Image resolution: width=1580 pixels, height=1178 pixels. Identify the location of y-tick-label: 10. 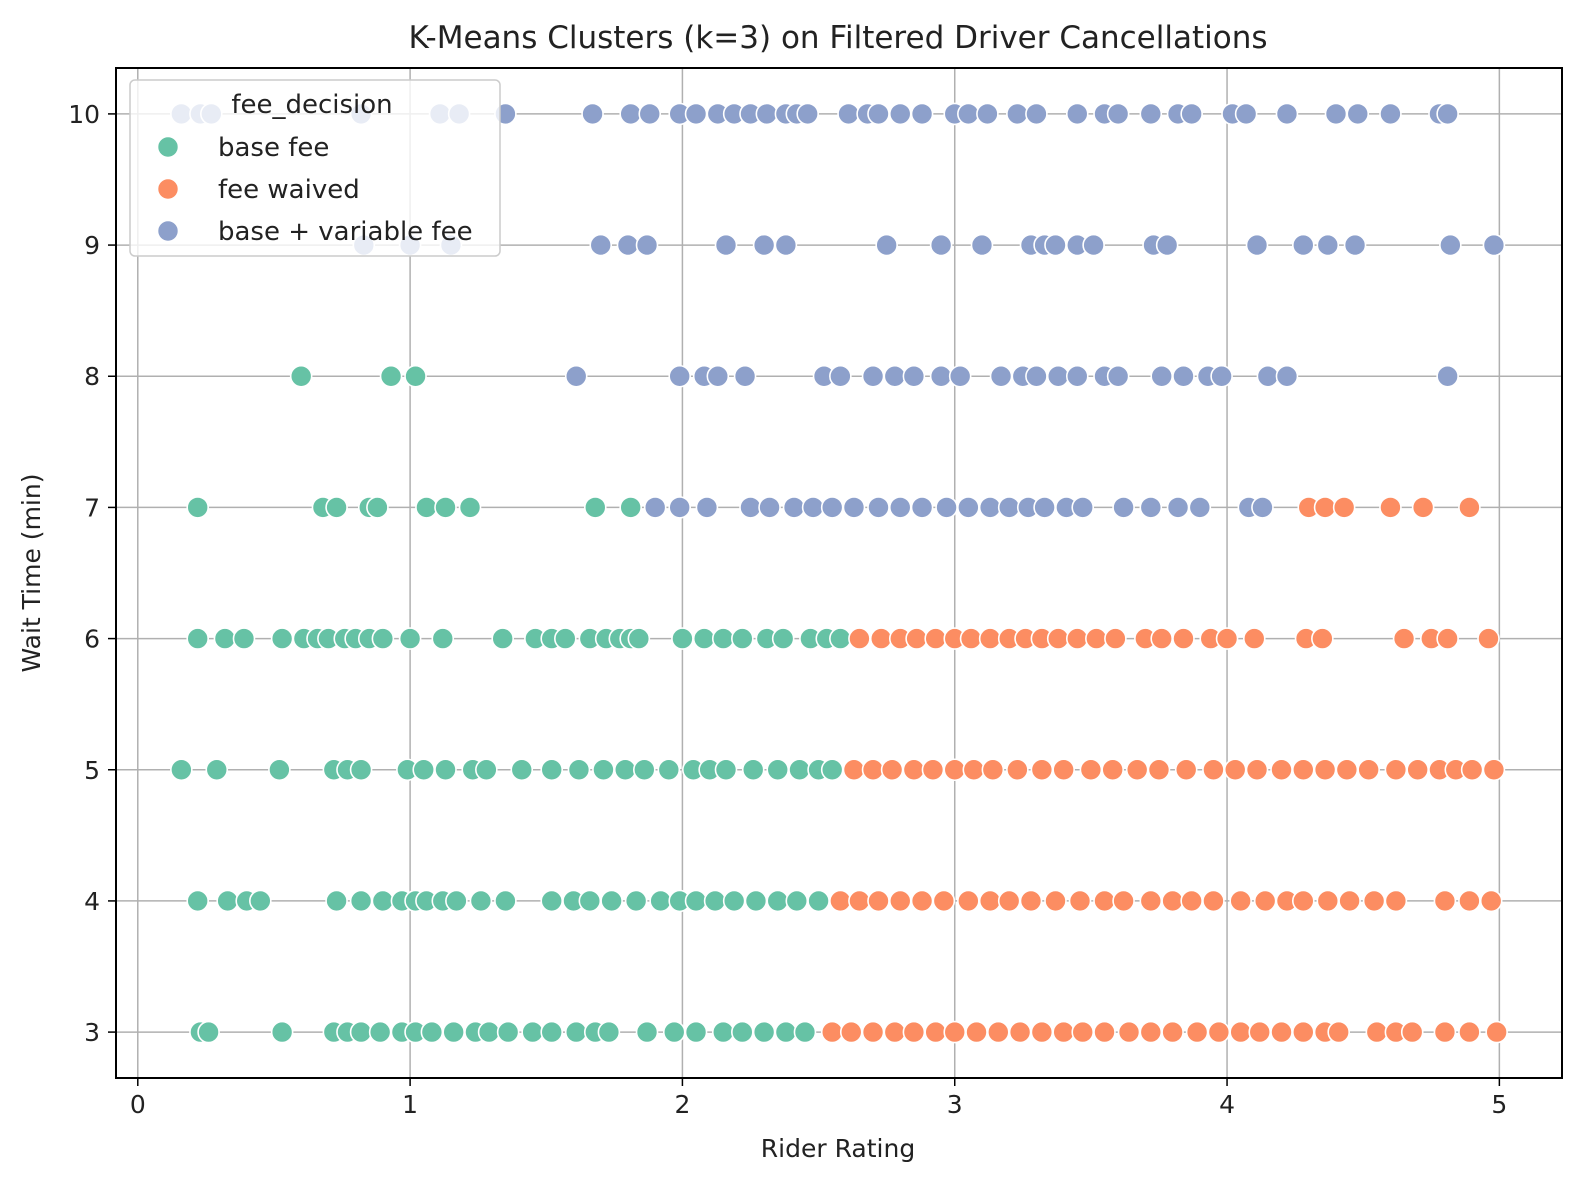
(84, 114).